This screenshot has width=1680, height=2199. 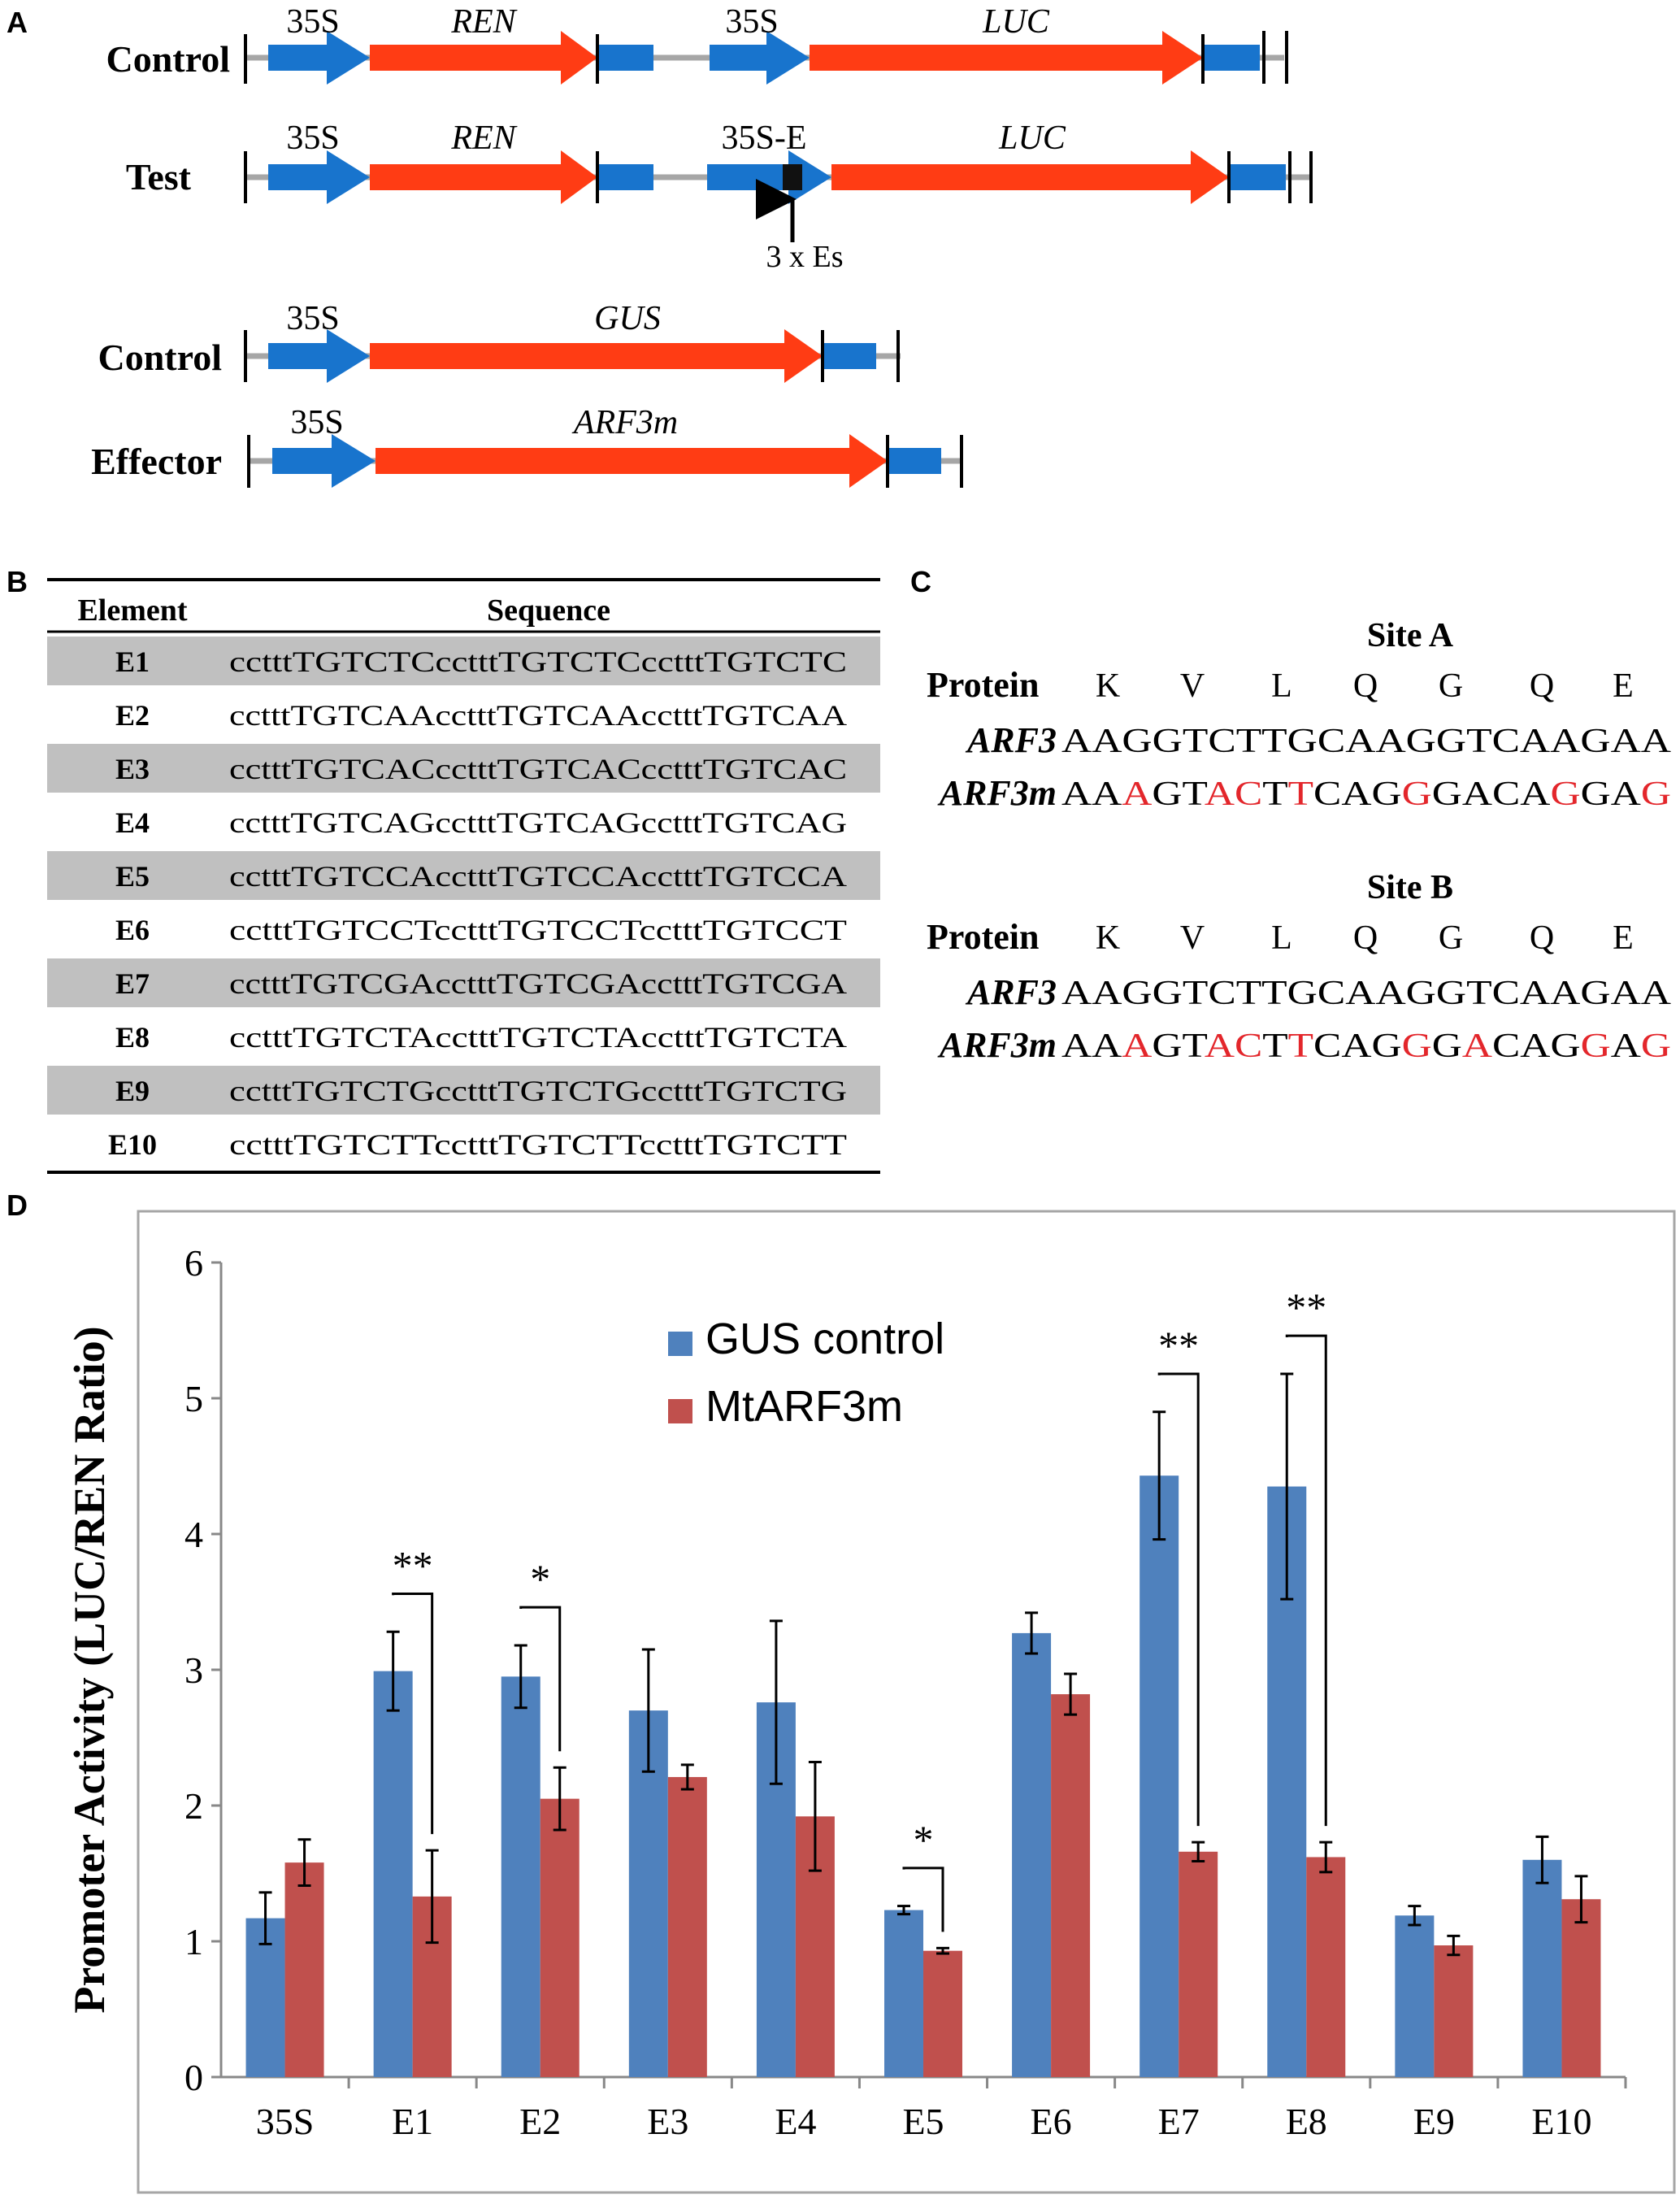 What do you see at coordinates (1178, 1345) in the screenshot?
I see `significance-label: **` at bounding box center [1178, 1345].